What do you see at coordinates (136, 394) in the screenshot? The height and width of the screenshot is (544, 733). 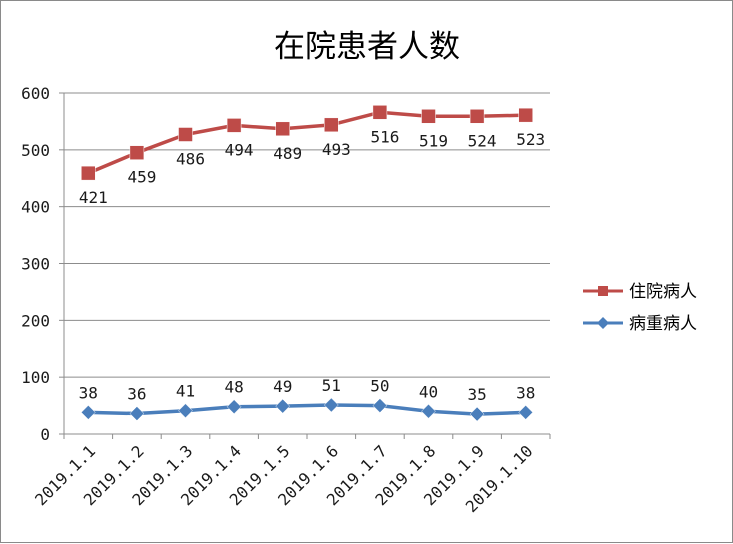 I see `data-label: 36` at bounding box center [136, 394].